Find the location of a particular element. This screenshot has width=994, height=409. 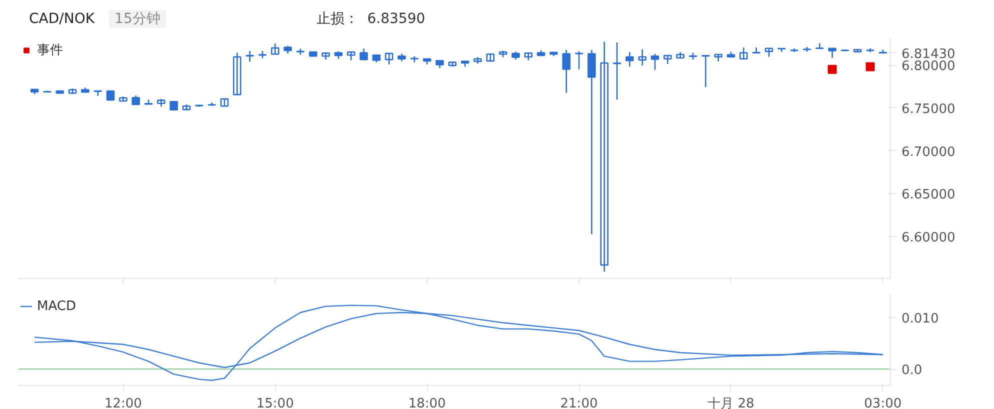

y-tick-label: 6.80000 is located at coordinates (929, 66).